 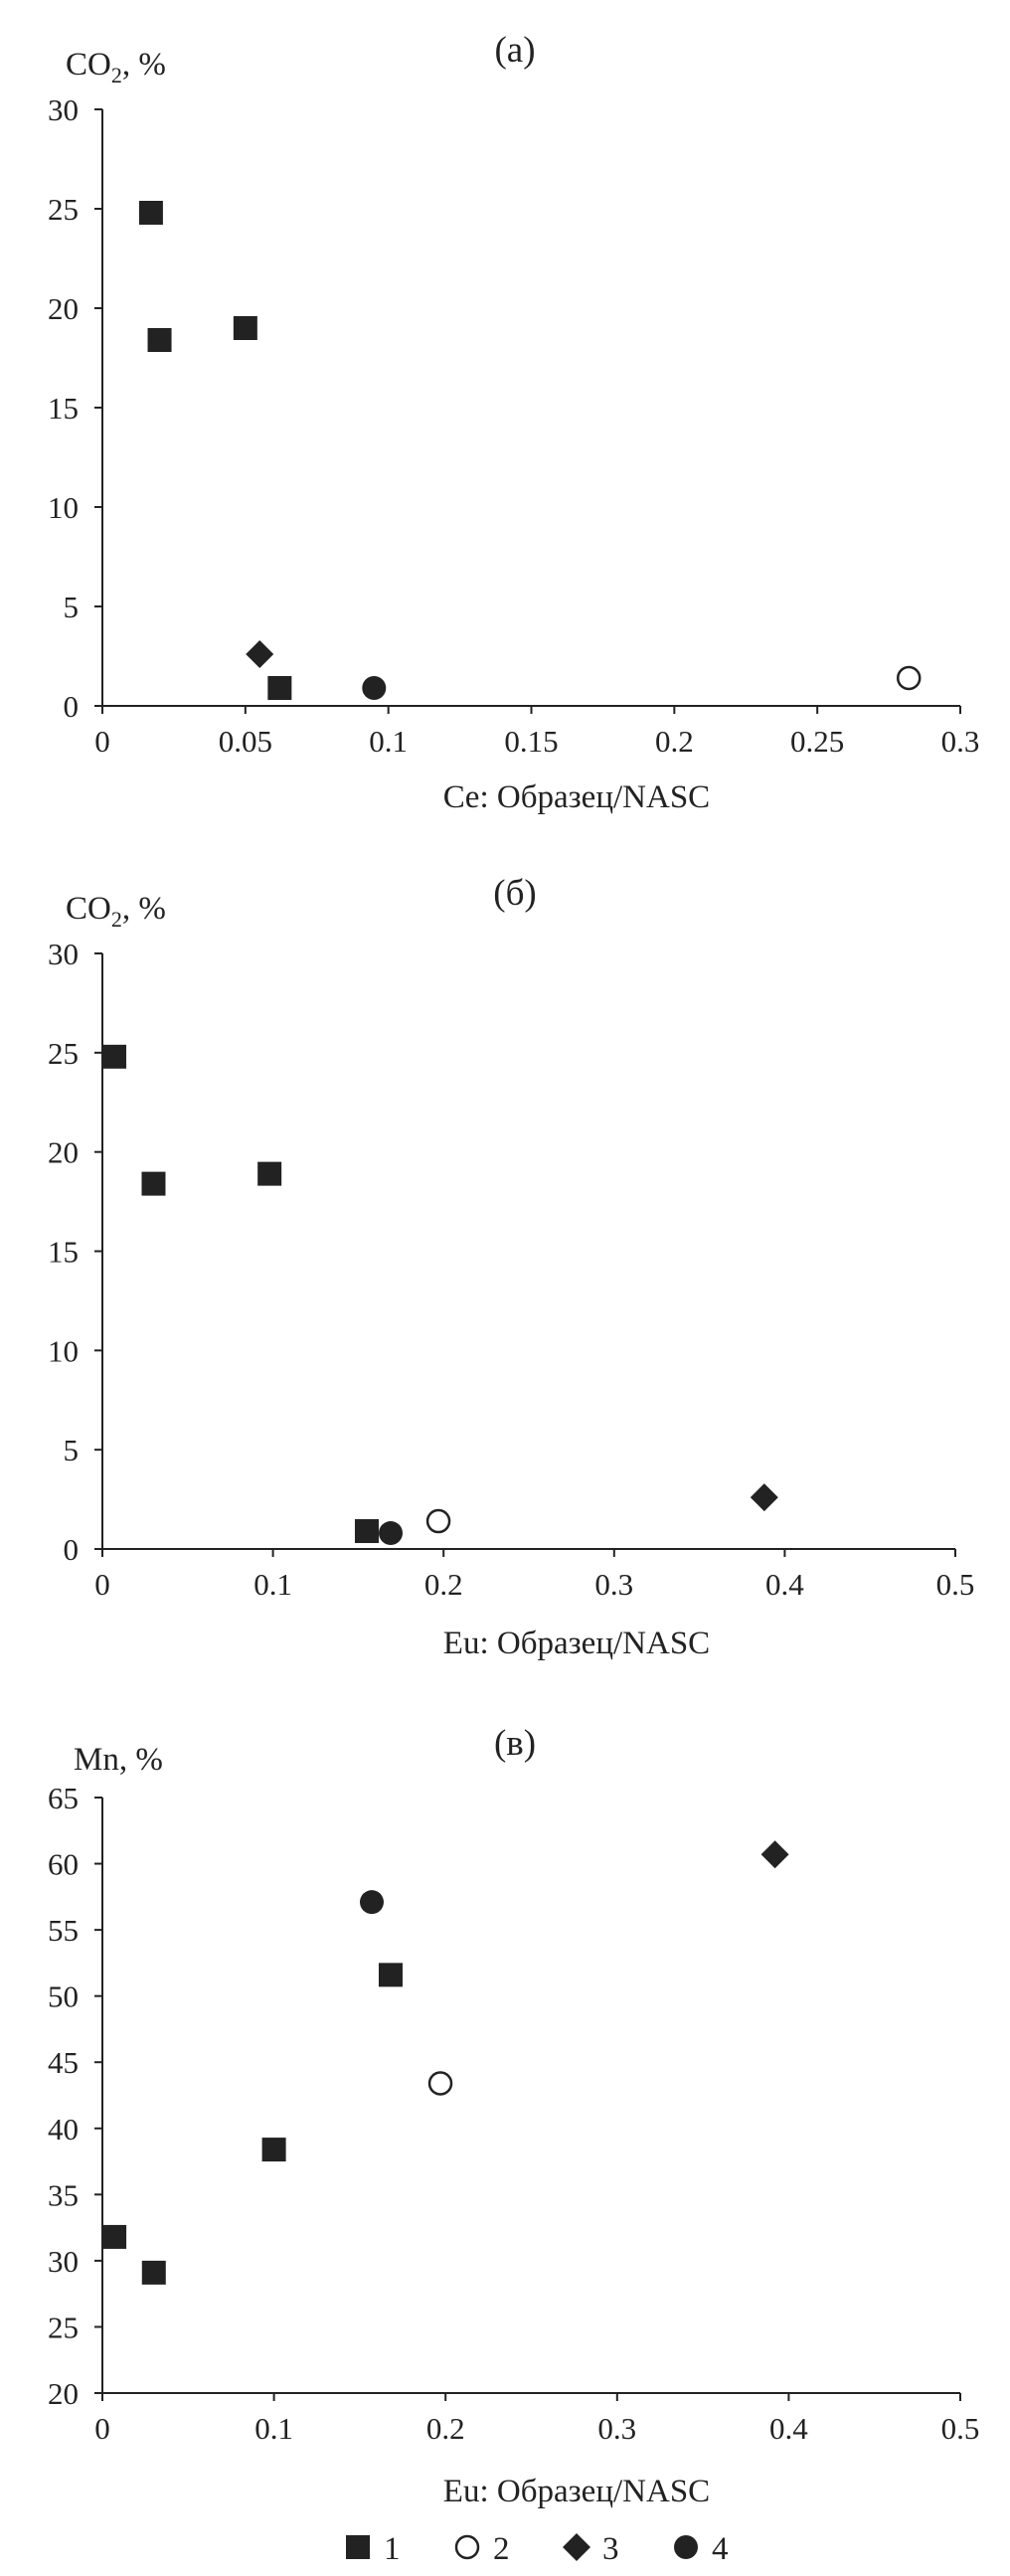 What do you see at coordinates (63, 2062) in the screenshot?
I see `y-tick-label: 45` at bounding box center [63, 2062].